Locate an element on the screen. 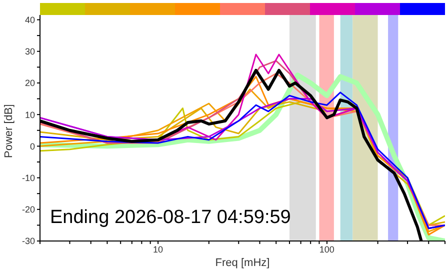 The height and width of the screenshot is (271, 448). y-tick-label: 20 is located at coordinates (29, 83).